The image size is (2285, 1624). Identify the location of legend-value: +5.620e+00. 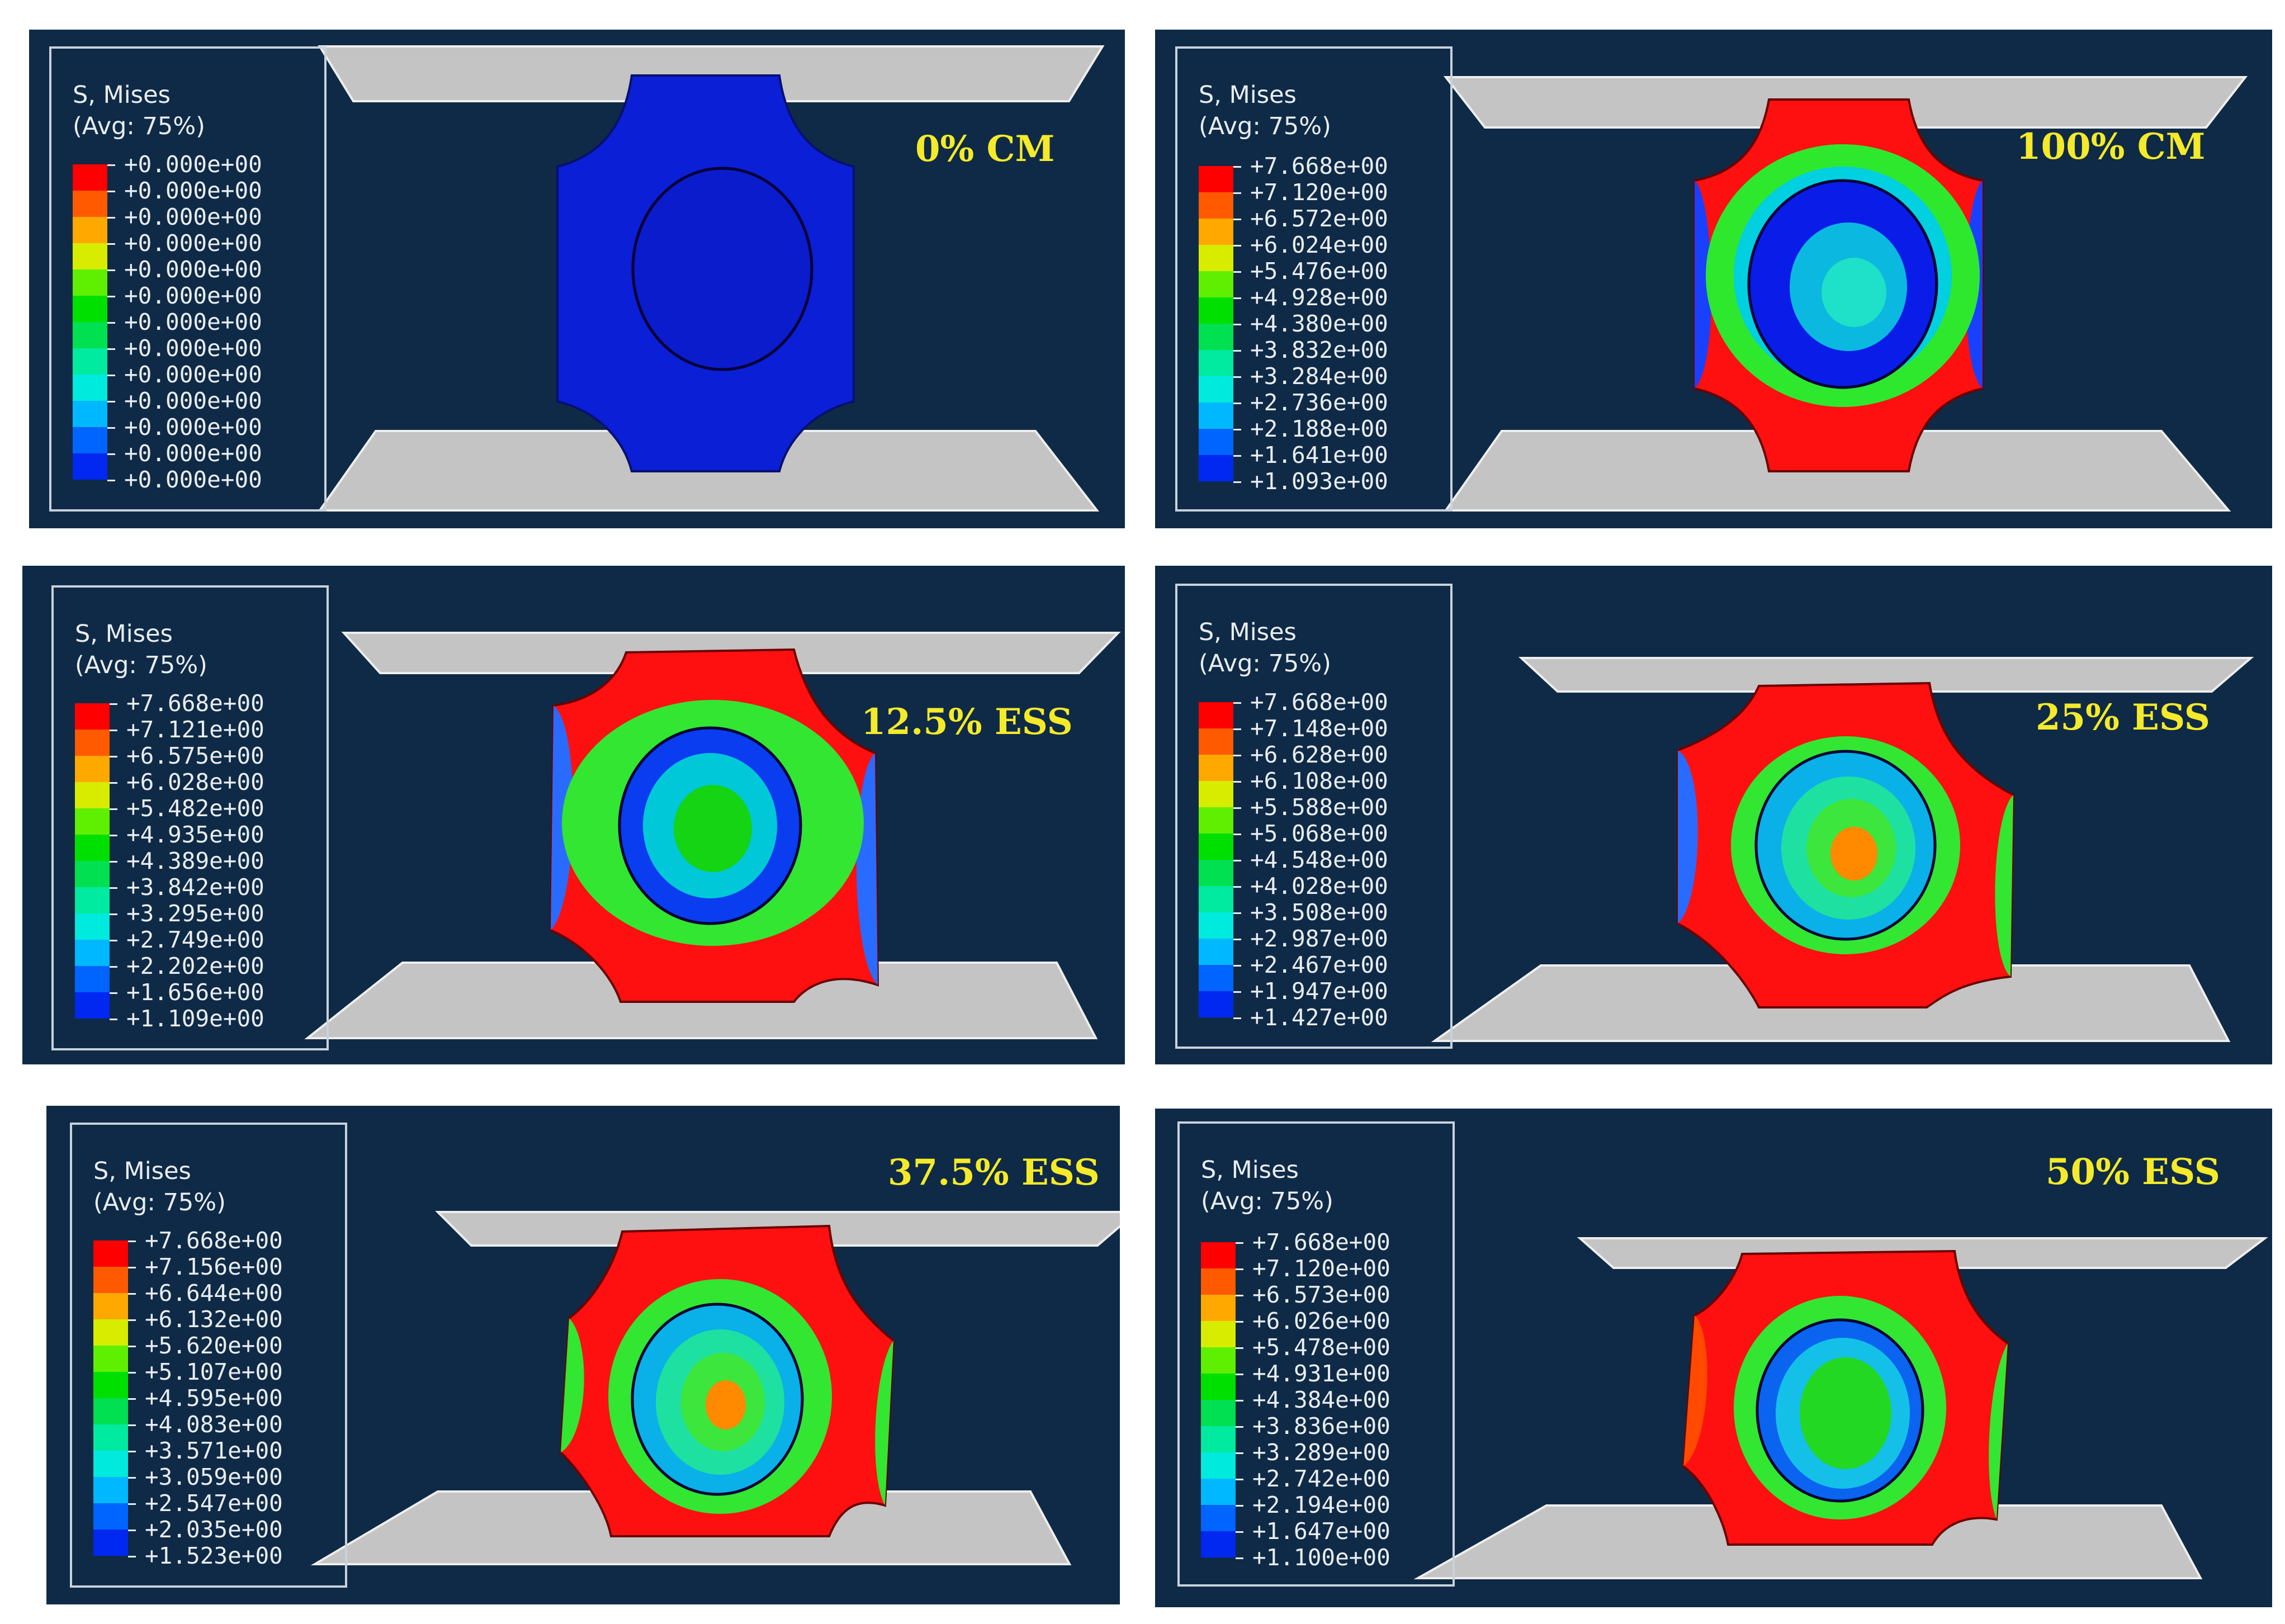
(214, 1345).